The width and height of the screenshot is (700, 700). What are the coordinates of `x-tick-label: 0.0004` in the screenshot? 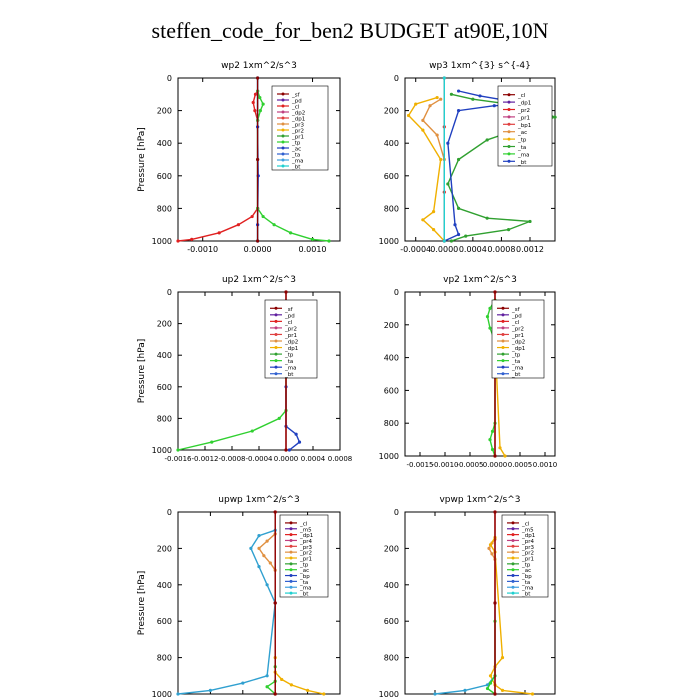 It's located at (313, 459).